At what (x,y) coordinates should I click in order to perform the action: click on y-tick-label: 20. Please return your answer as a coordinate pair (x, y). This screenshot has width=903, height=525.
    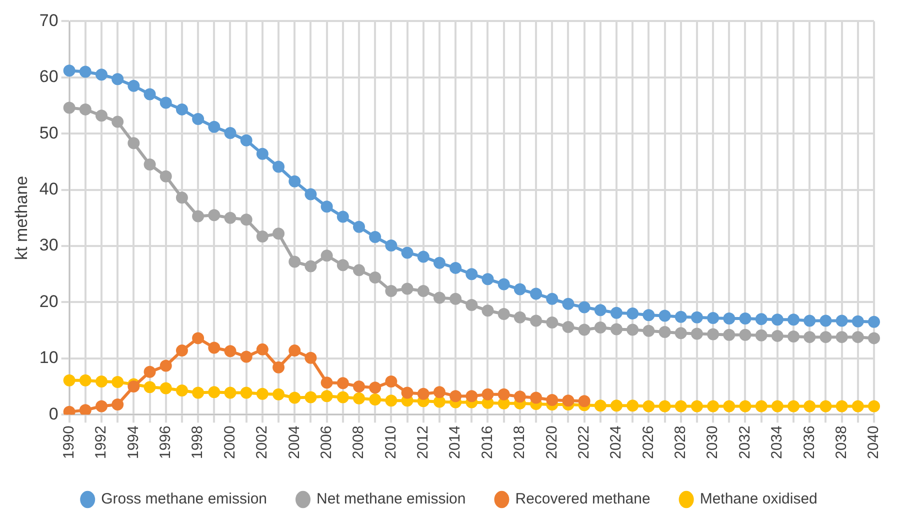
    Looking at the image, I should click on (48, 301).